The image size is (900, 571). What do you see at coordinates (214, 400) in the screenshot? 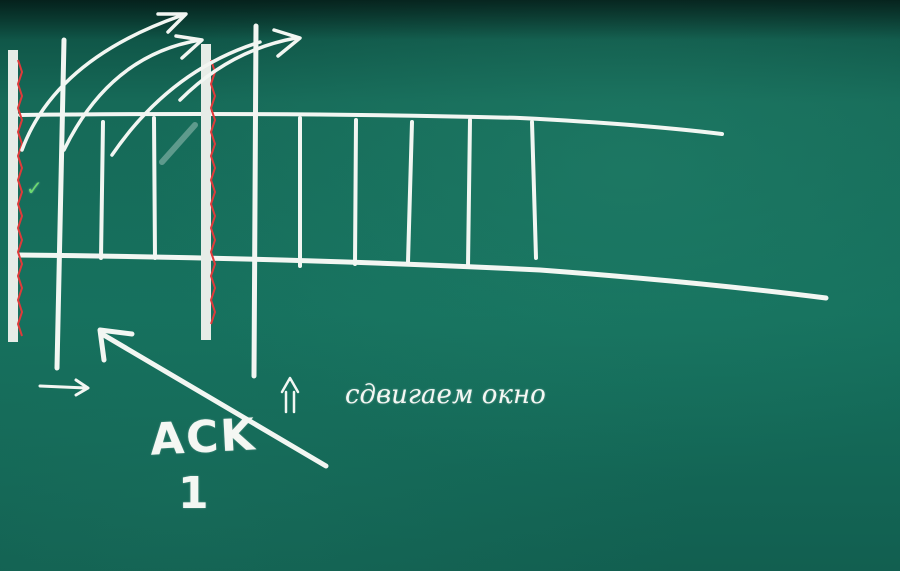
I see `ack-arrow` at bounding box center [214, 400].